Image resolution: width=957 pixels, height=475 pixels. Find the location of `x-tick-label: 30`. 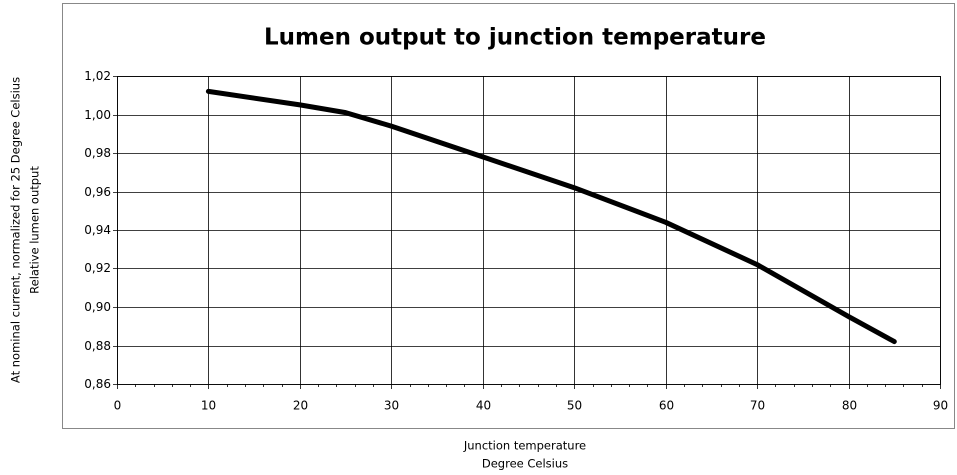

x-tick-label: 30 is located at coordinates (391, 406).